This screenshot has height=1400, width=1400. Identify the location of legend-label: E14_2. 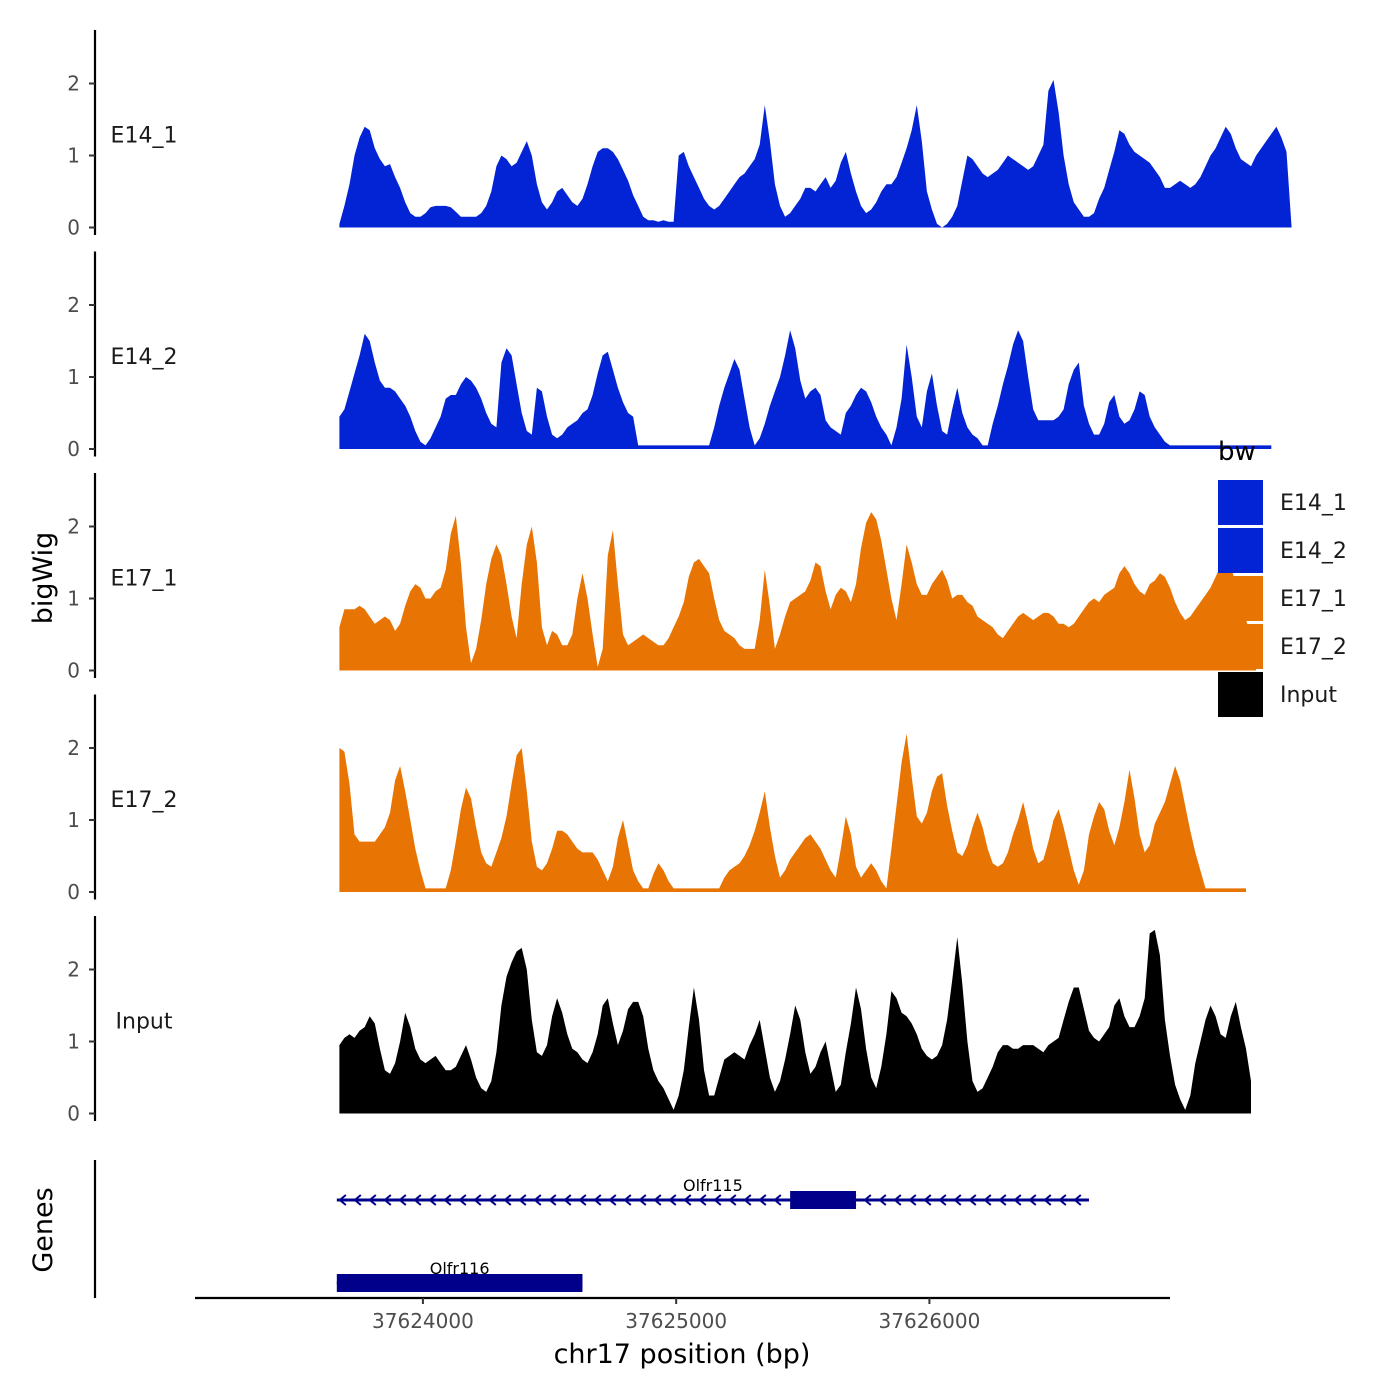
(1313, 551).